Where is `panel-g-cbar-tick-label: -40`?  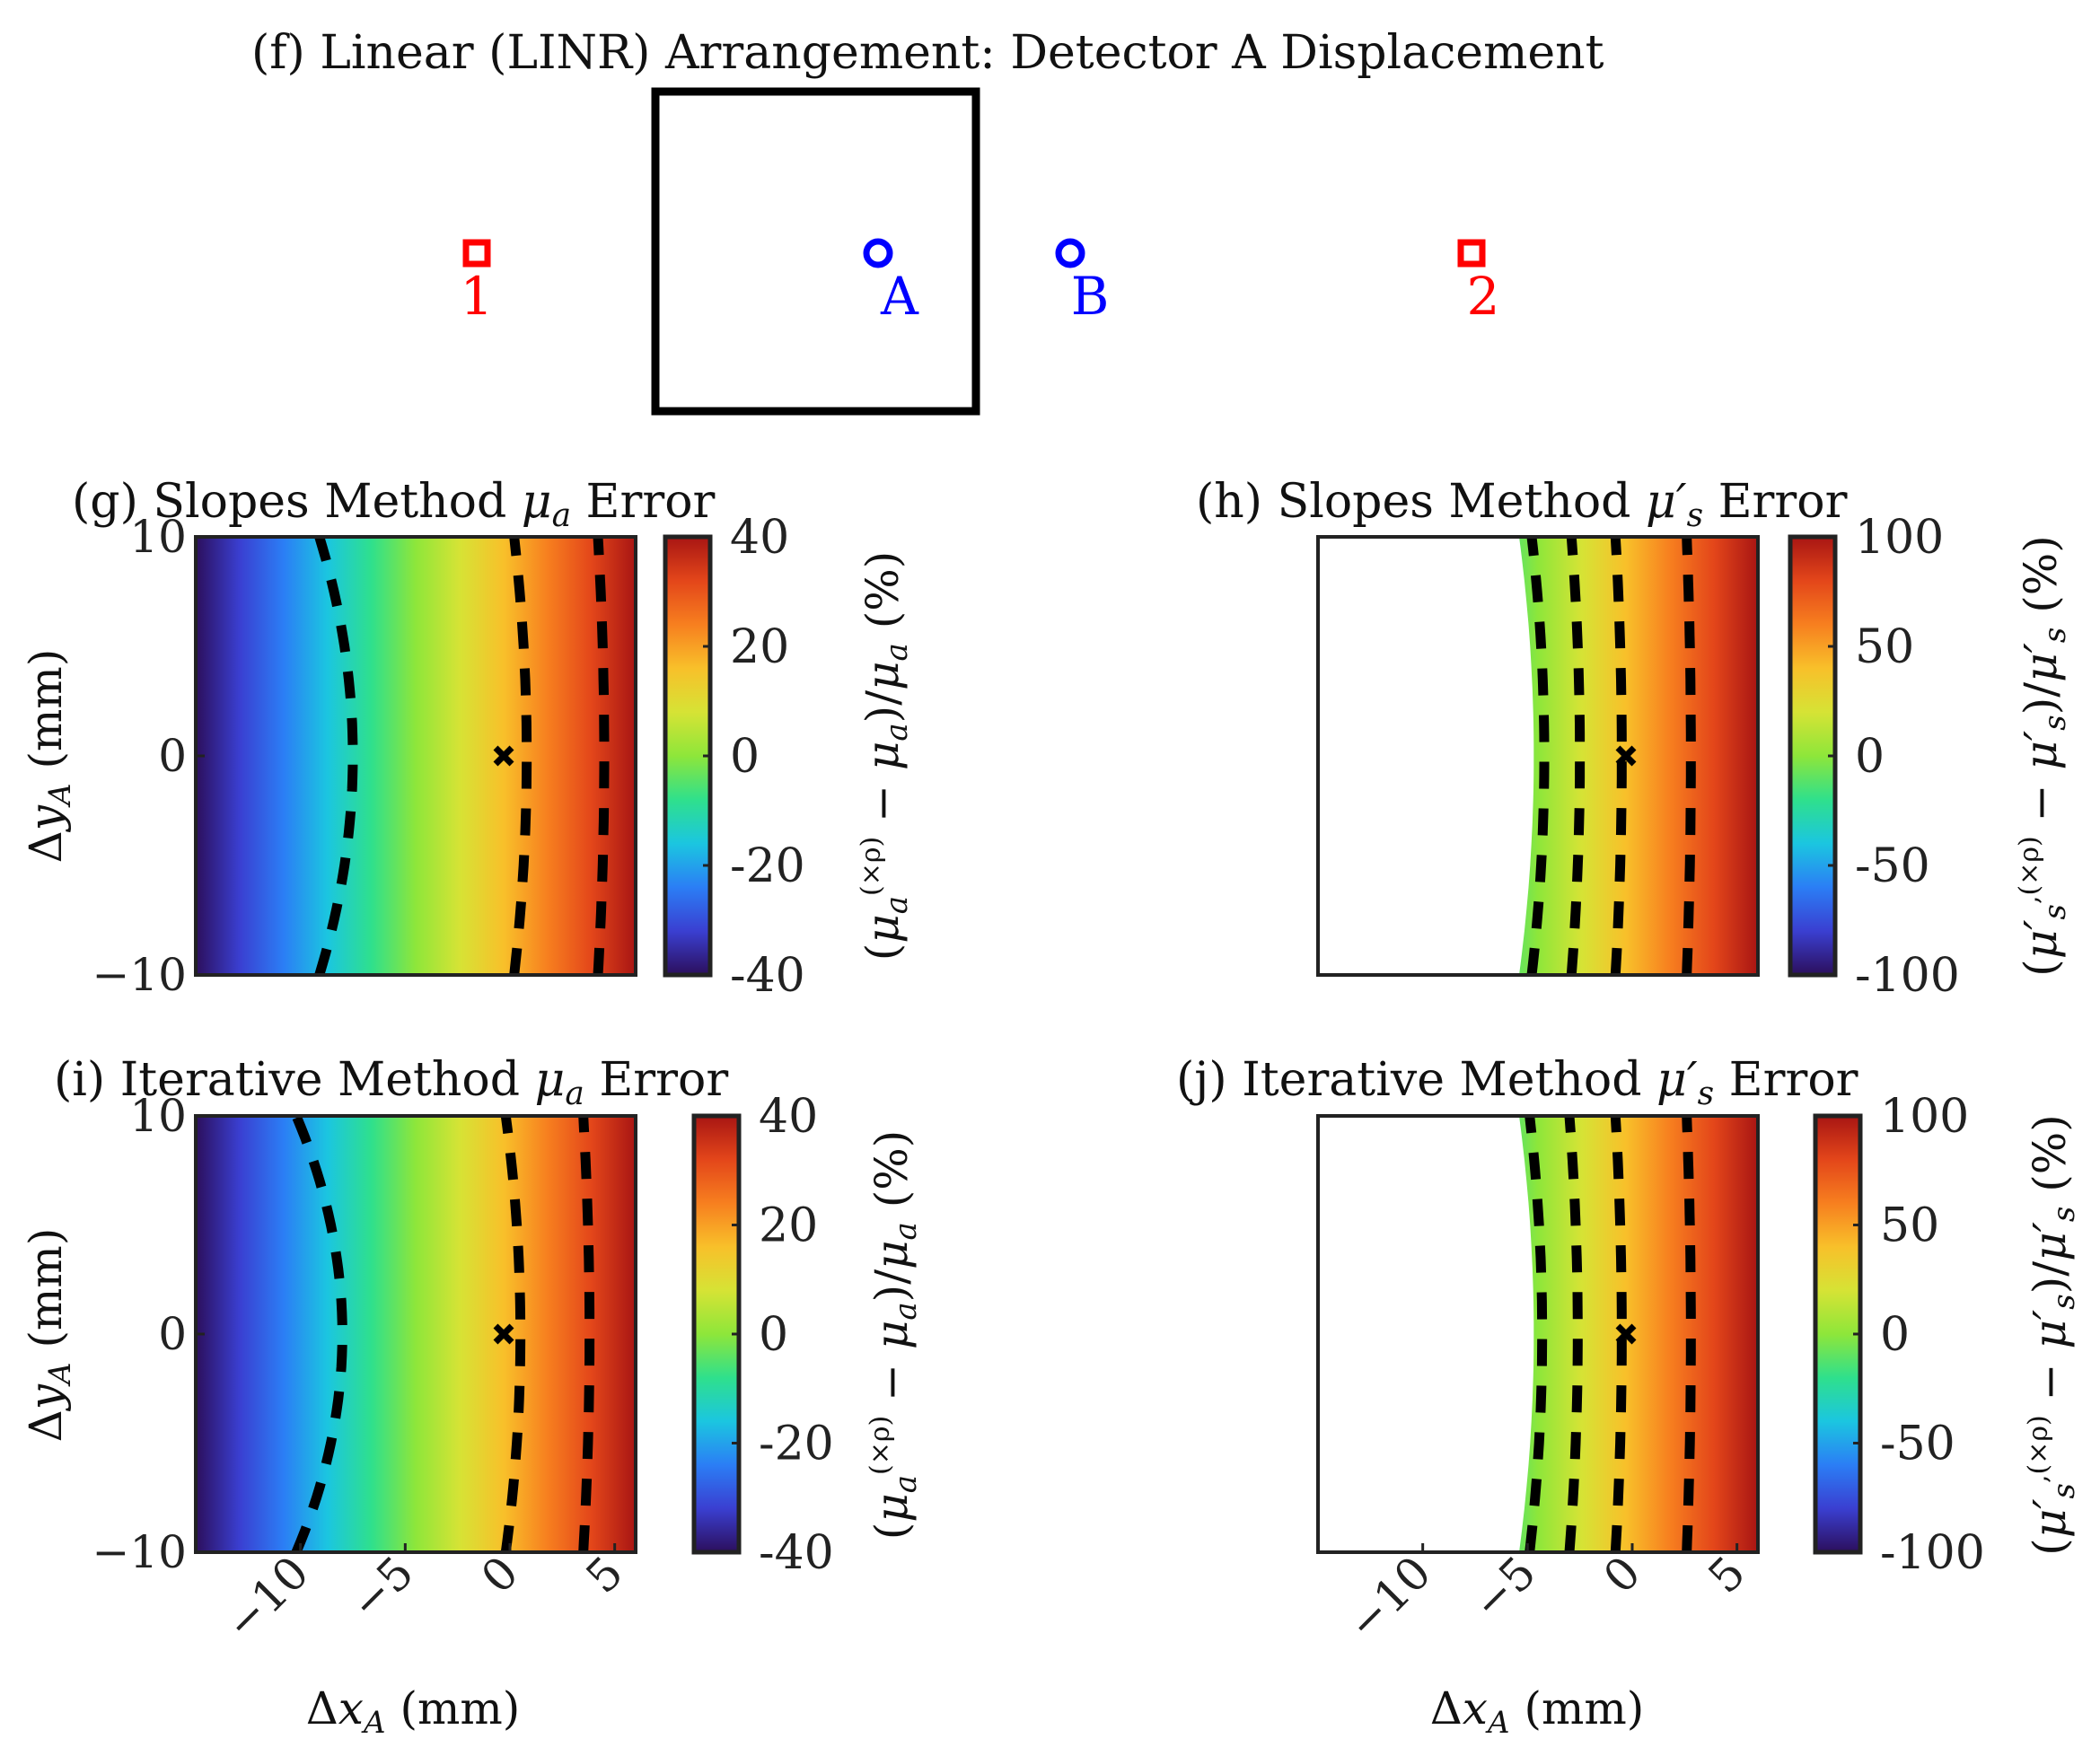
panel-g-cbar-tick-label: -40 is located at coordinates (768, 976).